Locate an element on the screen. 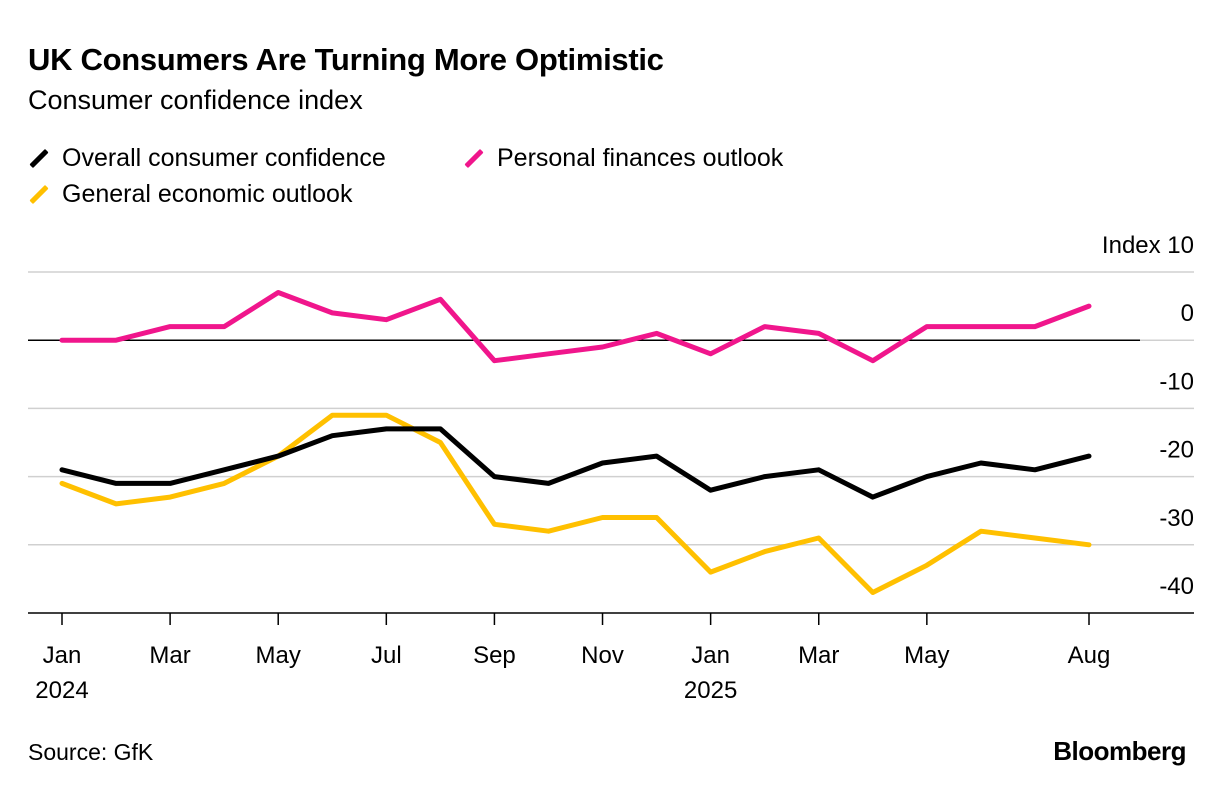  y-tick-label: 0 is located at coordinates (1187, 313).